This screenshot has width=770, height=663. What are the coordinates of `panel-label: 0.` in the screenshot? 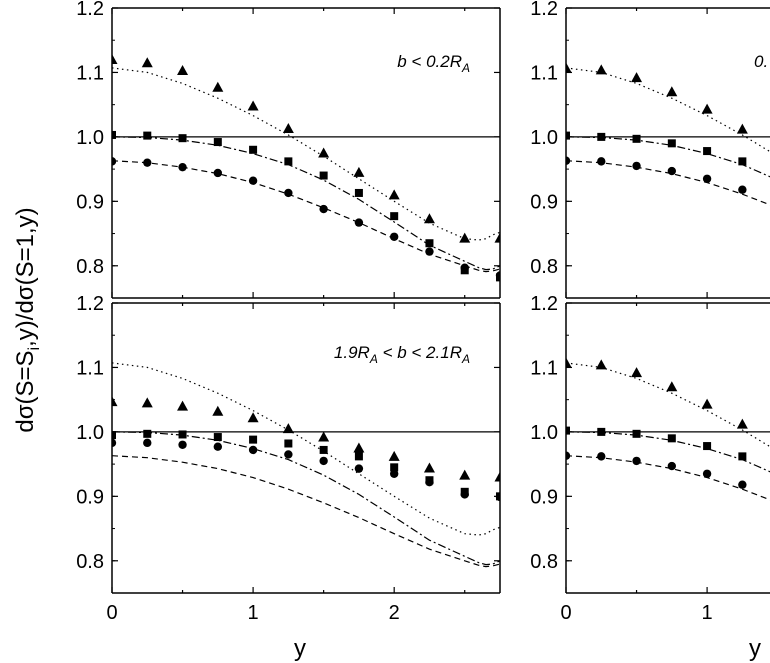 It's located at (761, 61).